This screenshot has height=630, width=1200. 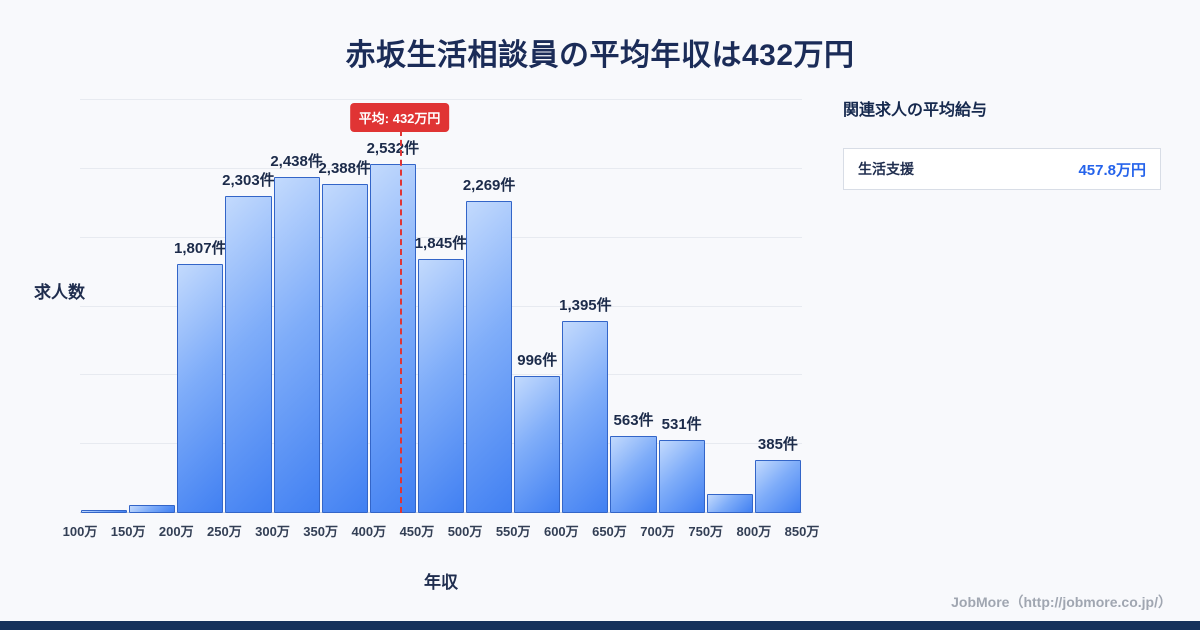 What do you see at coordinates (200, 249) in the screenshot?
I see `bar-value-label: 1,807件` at bounding box center [200, 249].